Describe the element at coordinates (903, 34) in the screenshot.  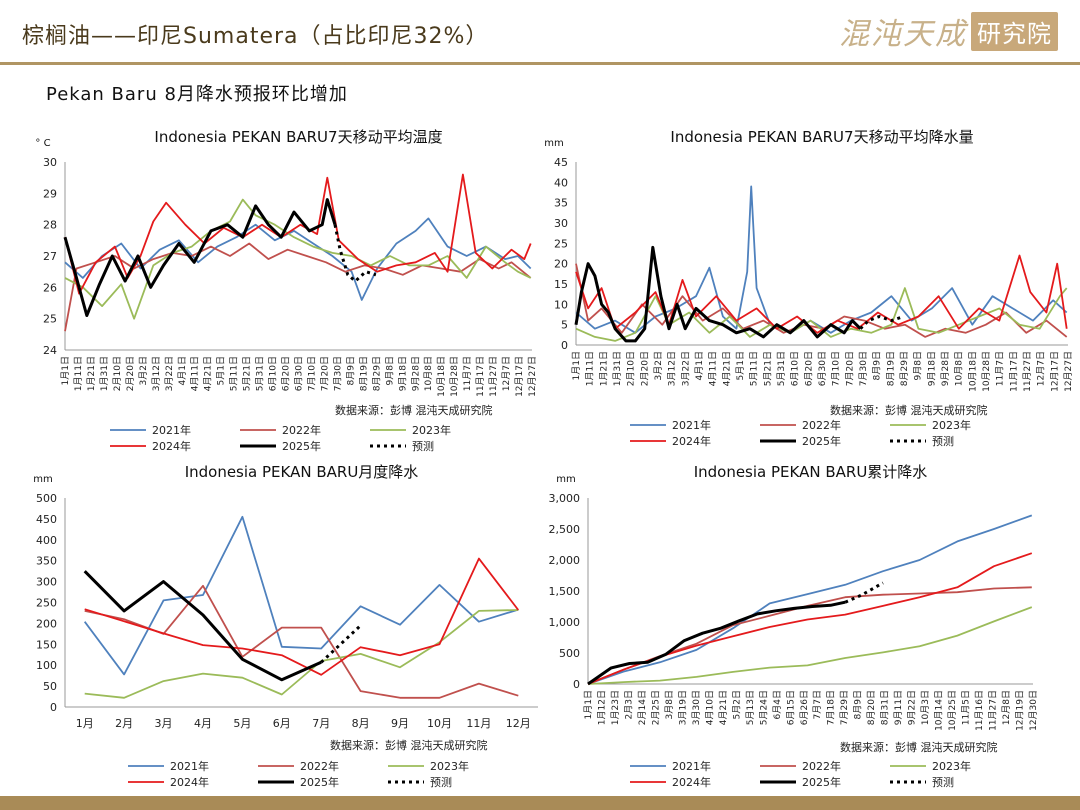
I see `logo-script: 混沌天成` at that location.